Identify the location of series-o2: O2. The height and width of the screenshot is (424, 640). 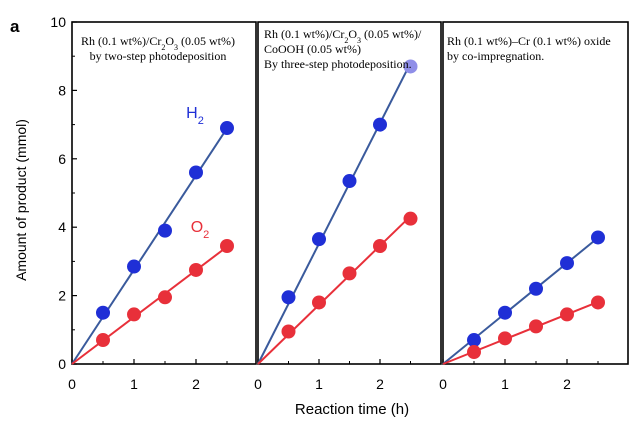
(152, 292).